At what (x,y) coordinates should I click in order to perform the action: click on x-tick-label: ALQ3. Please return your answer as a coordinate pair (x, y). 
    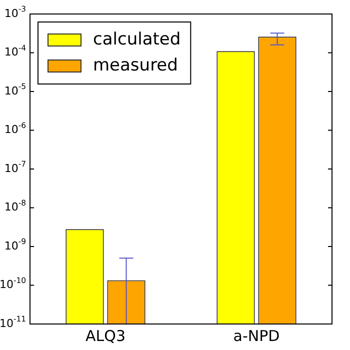
    Looking at the image, I should click on (106, 335).